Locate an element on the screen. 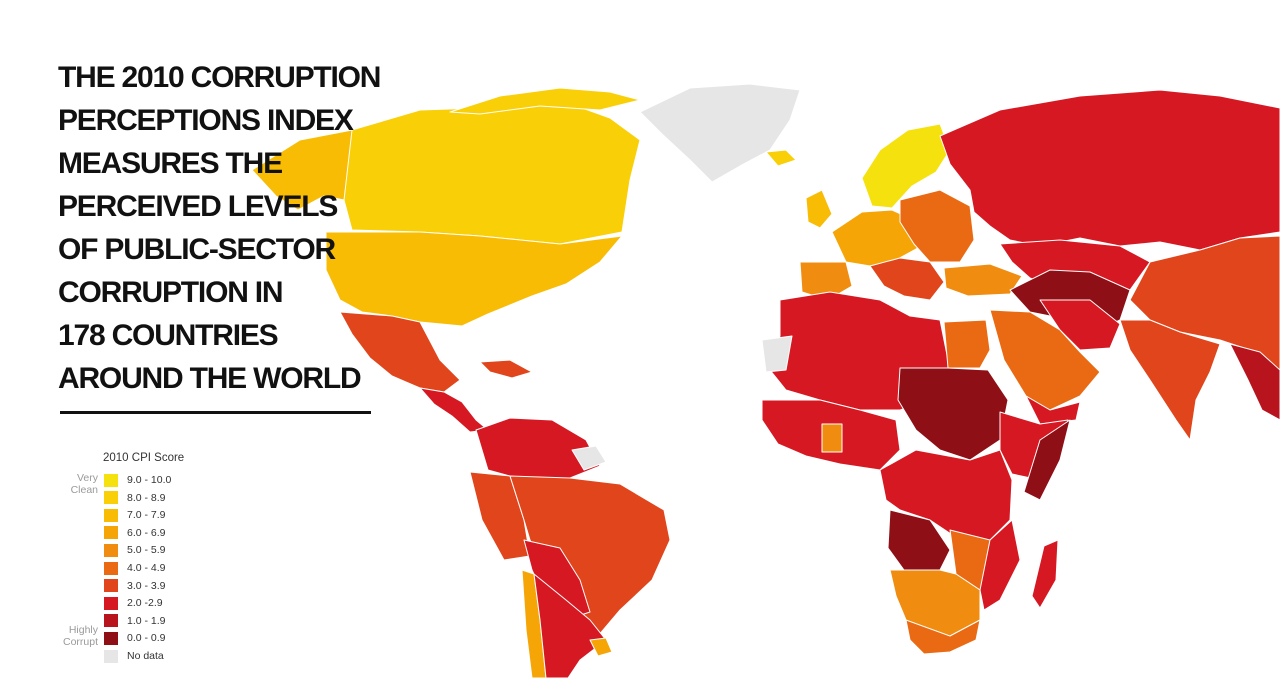 Image resolution: width=1280 pixels, height=678 pixels. region-north-south-america is located at coordinates (538, 449).